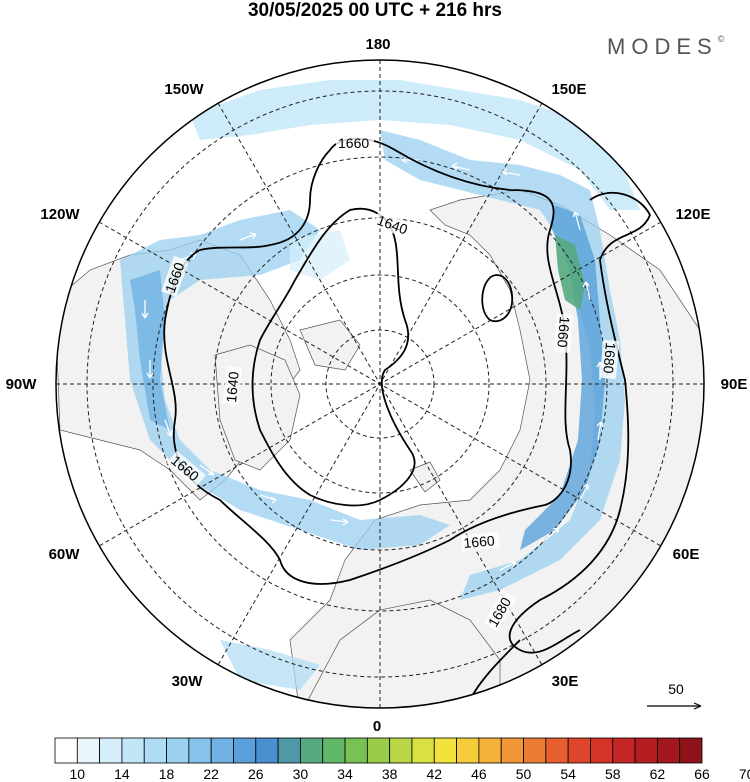  I want to click on colorbar-tick-label: 66, so click(702, 774).